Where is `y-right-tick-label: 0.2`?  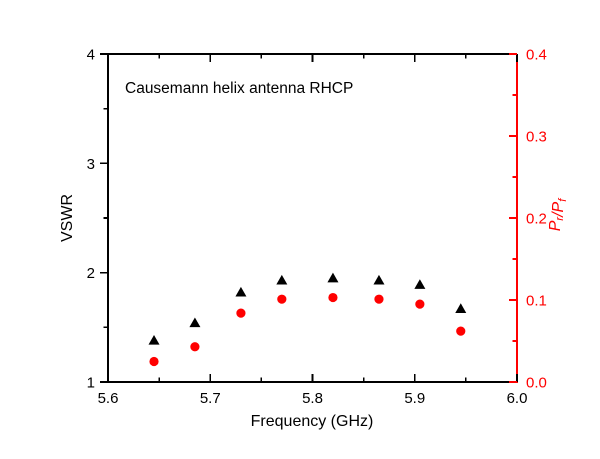
y-right-tick-label: 0.2 is located at coordinates (536, 219).